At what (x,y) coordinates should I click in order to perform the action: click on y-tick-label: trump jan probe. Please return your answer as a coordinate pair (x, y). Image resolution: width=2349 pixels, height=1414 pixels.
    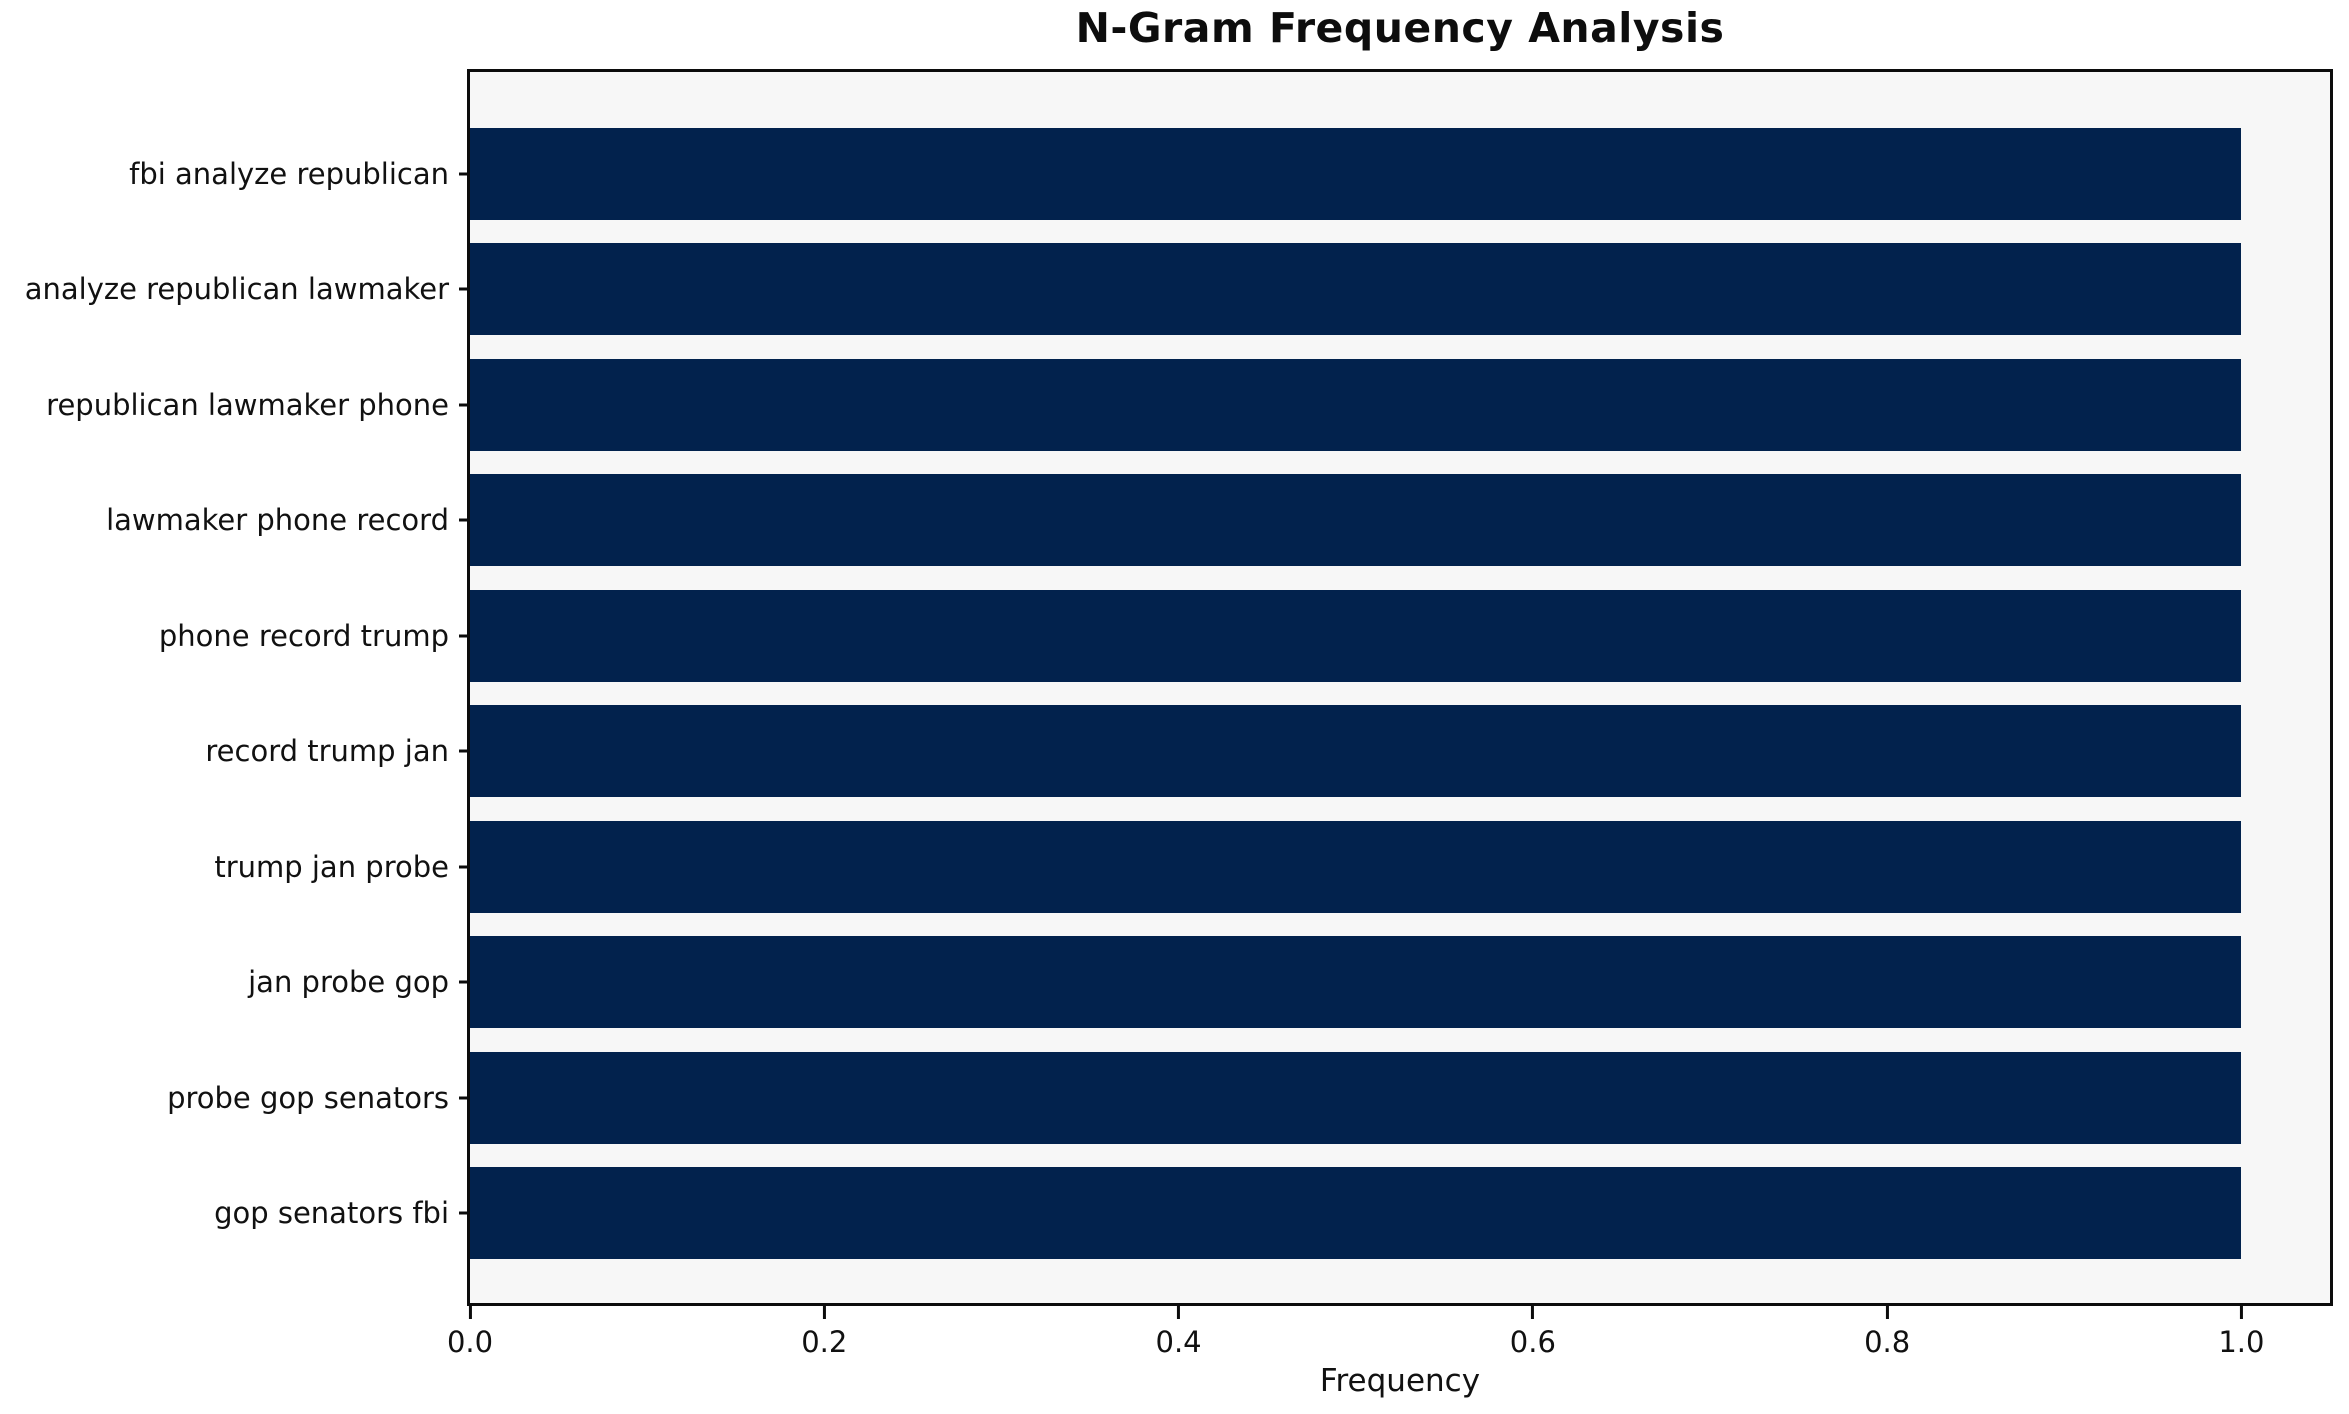
    Looking at the image, I should click on (331, 866).